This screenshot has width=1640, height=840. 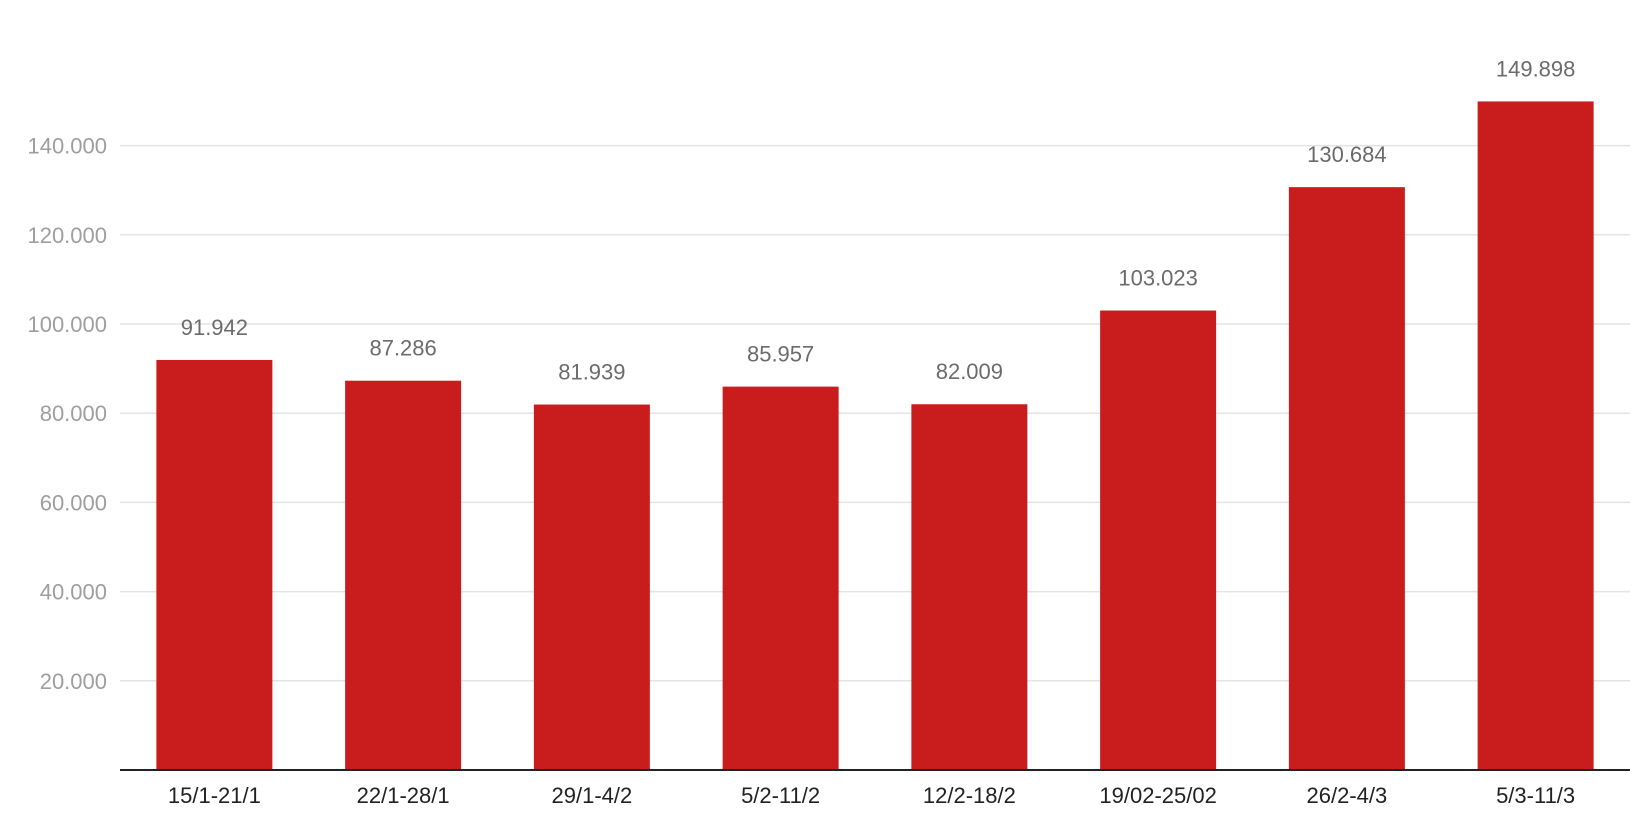 What do you see at coordinates (1536, 68) in the screenshot?
I see `data-label-7: 149.898` at bounding box center [1536, 68].